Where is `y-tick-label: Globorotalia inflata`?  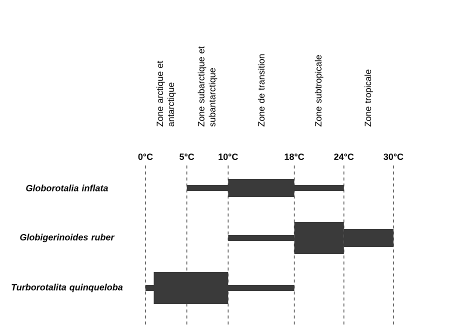
y-tick-label: Globorotalia inflata is located at coordinates (67, 188).